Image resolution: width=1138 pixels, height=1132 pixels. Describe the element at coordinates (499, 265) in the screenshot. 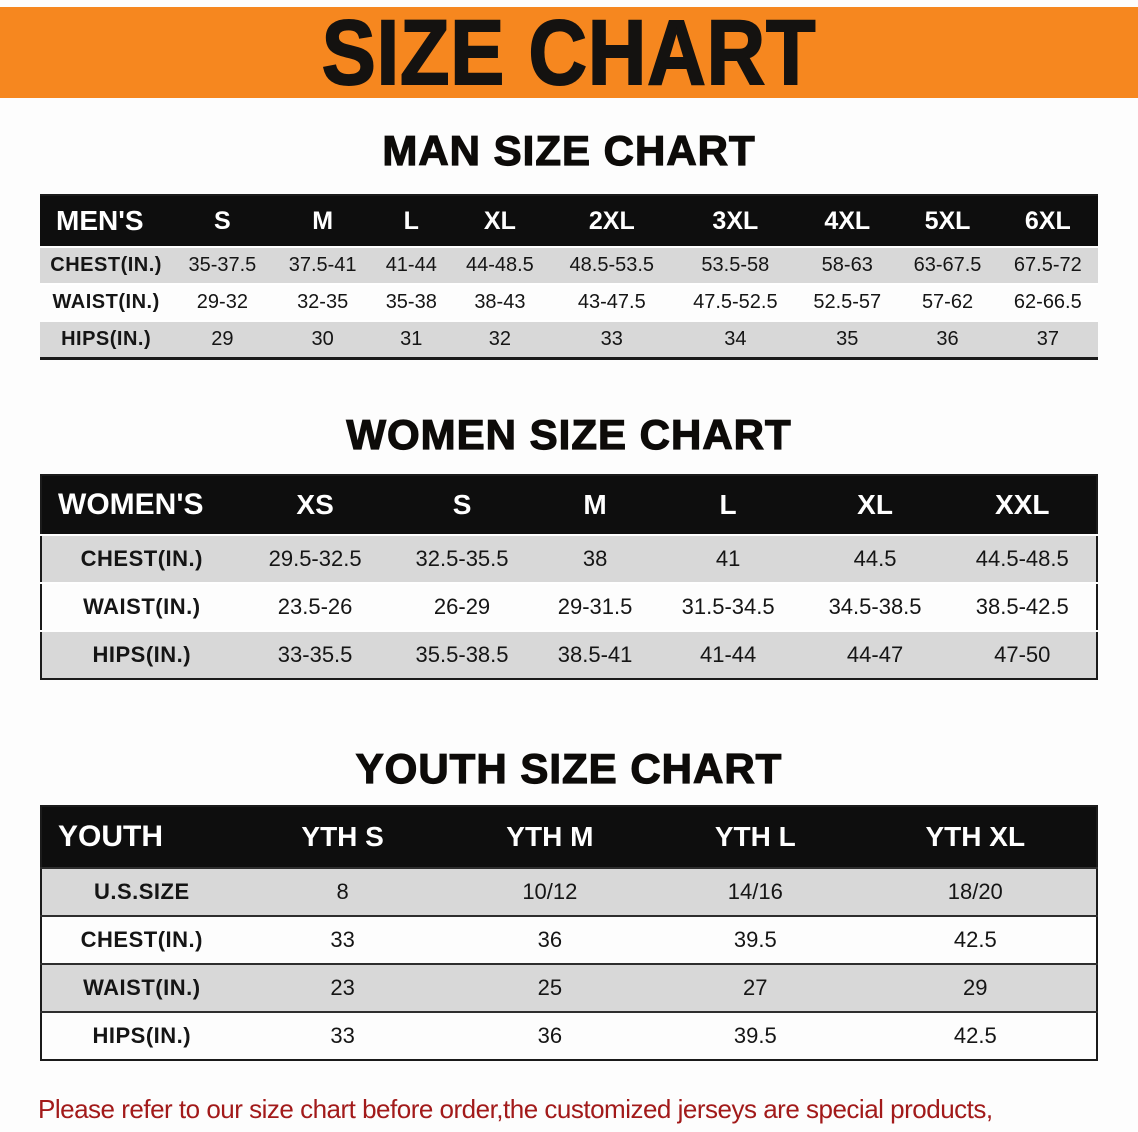

I see `value-cell: 44-48.5` at that location.